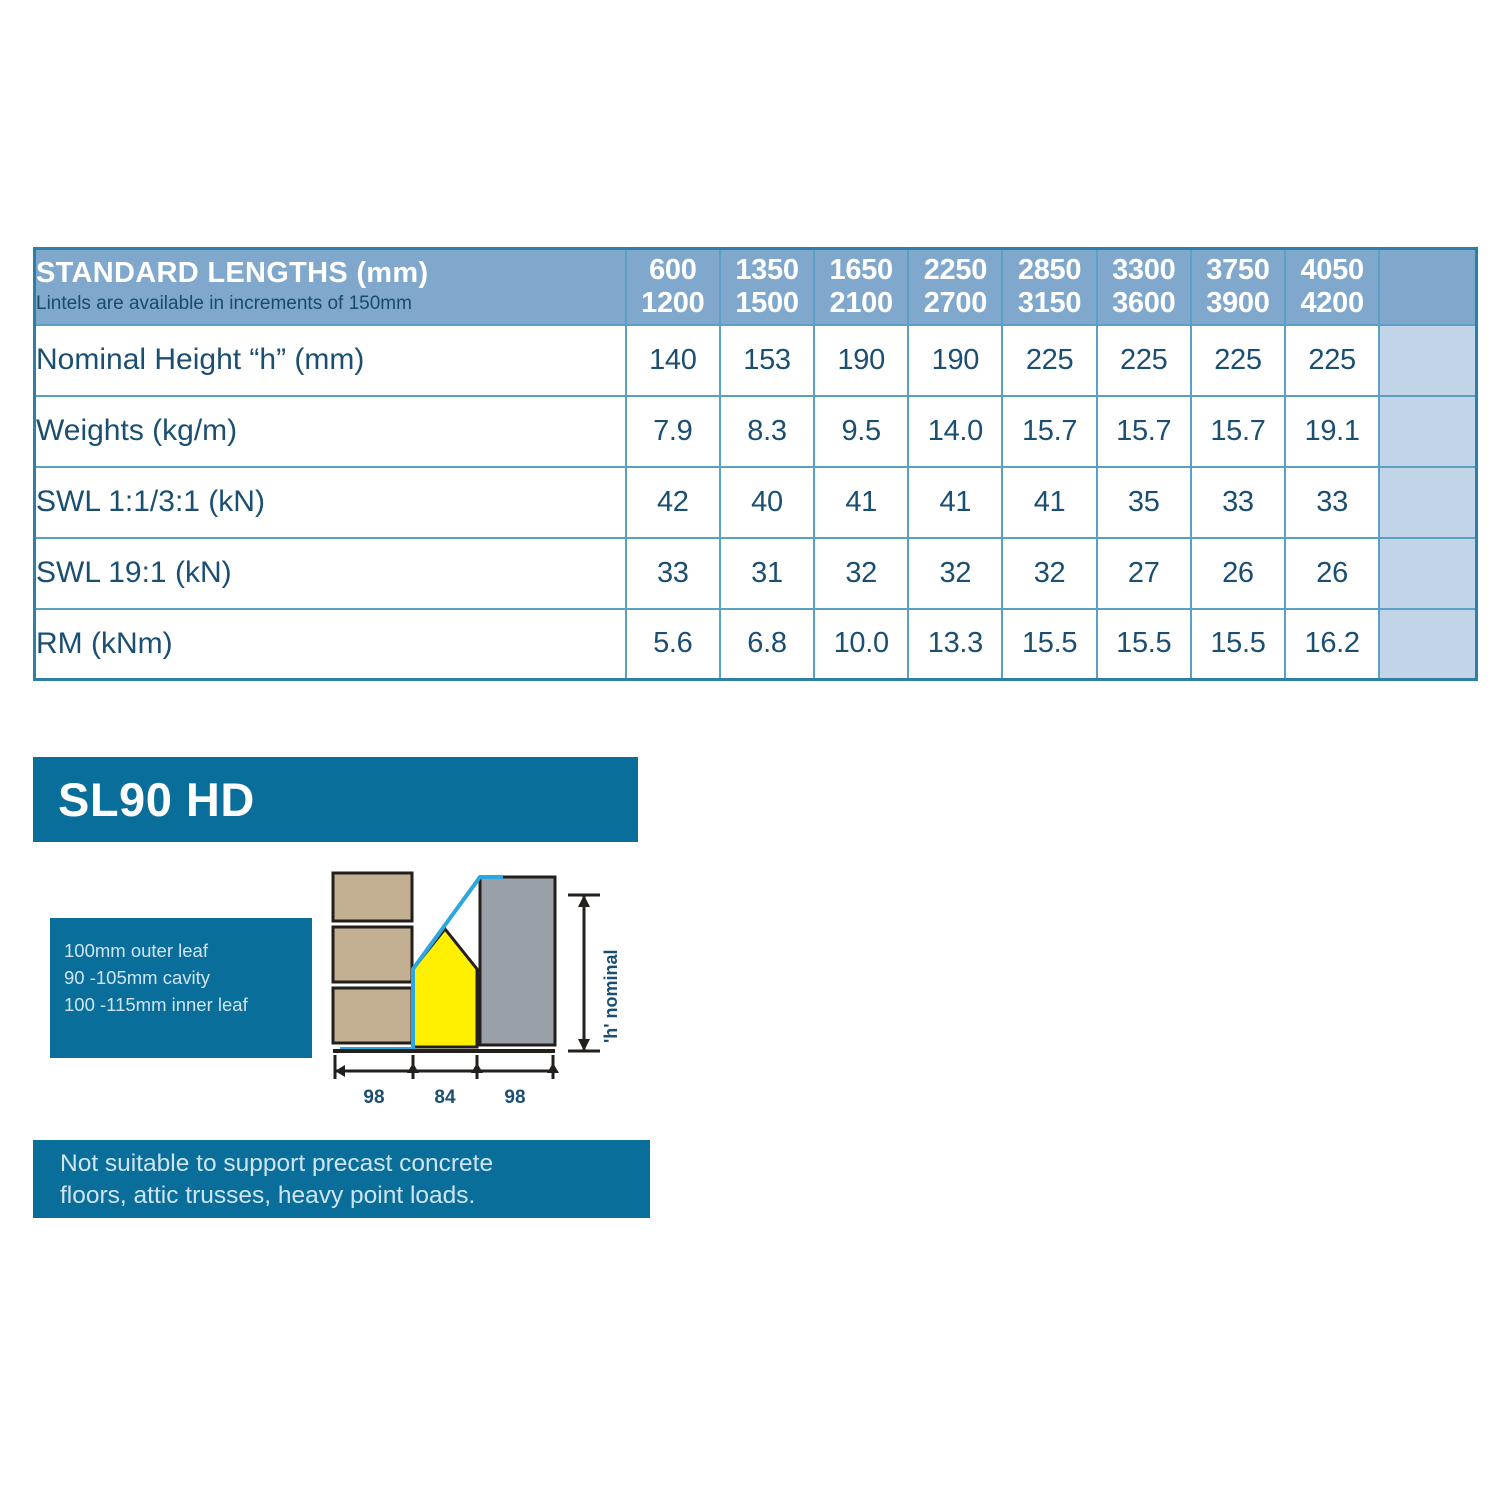 The width and height of the screenshot is (1500, 1500). Describe the element at coordinates (445, 1097) in the screenshot. I see `dimension-label: 84` at that location.